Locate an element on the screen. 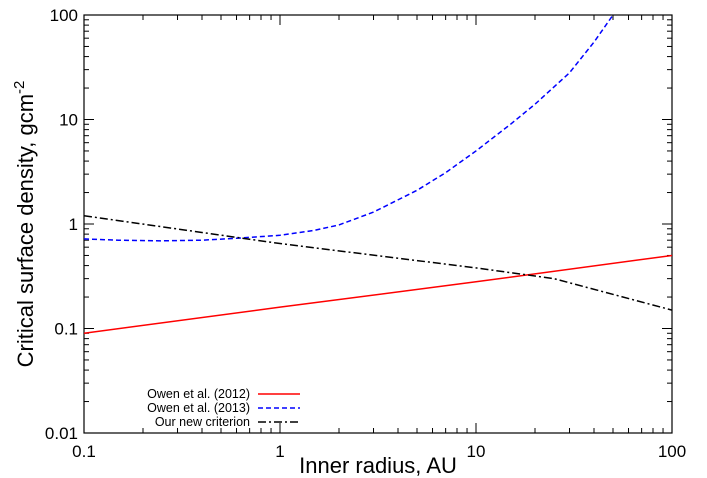  y-axis-label: Critical surface density, gcm-2 is located at coordinates (24, 224).